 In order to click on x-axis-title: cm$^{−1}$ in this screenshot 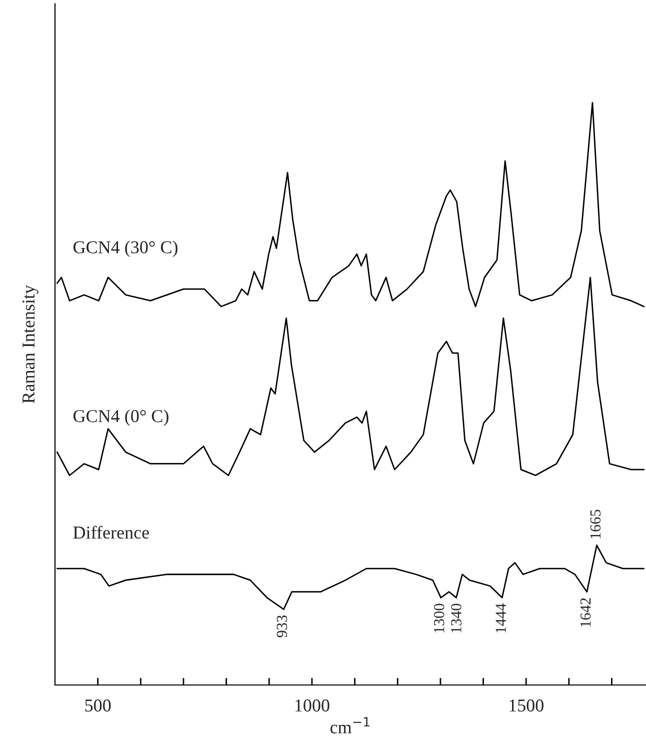, I will do `click(350, 725)`.